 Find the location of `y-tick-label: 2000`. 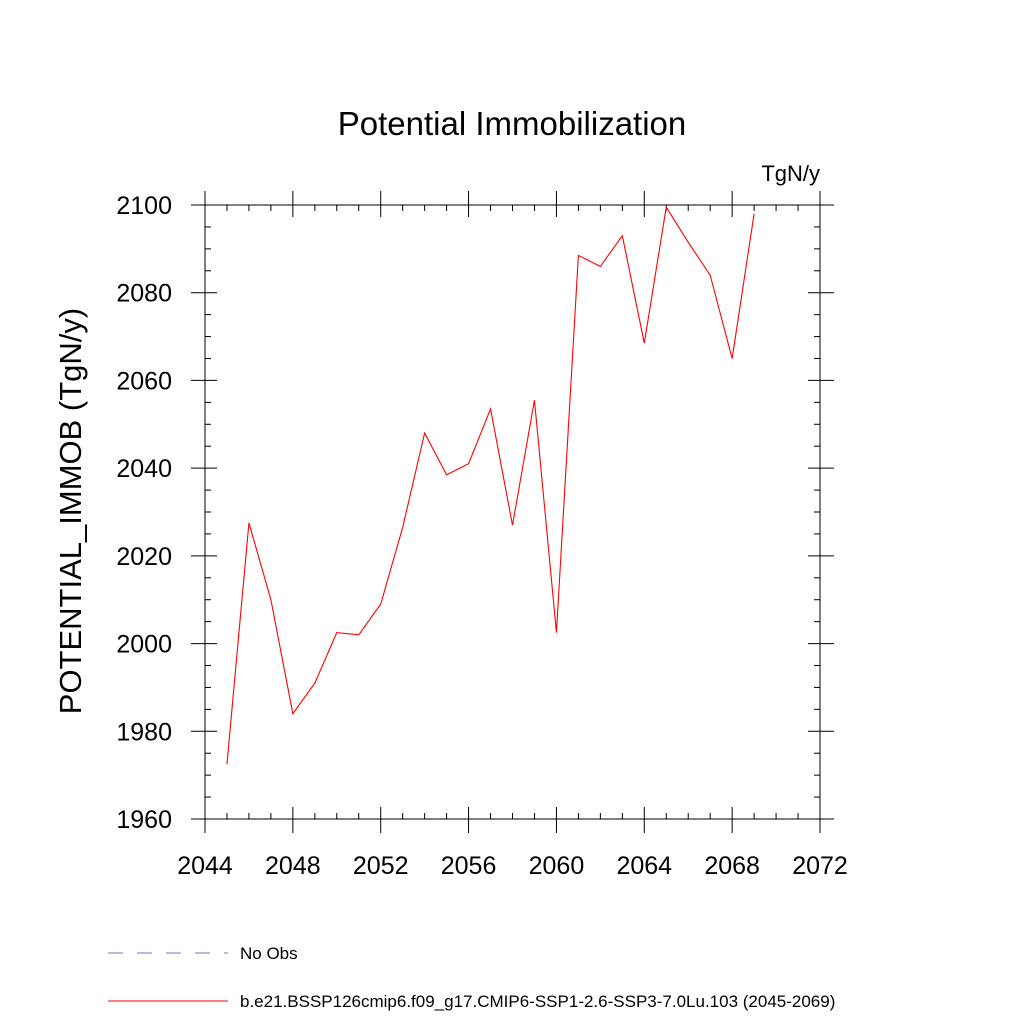

y-tick-label: 2000 is located at coordinates (144, 645).